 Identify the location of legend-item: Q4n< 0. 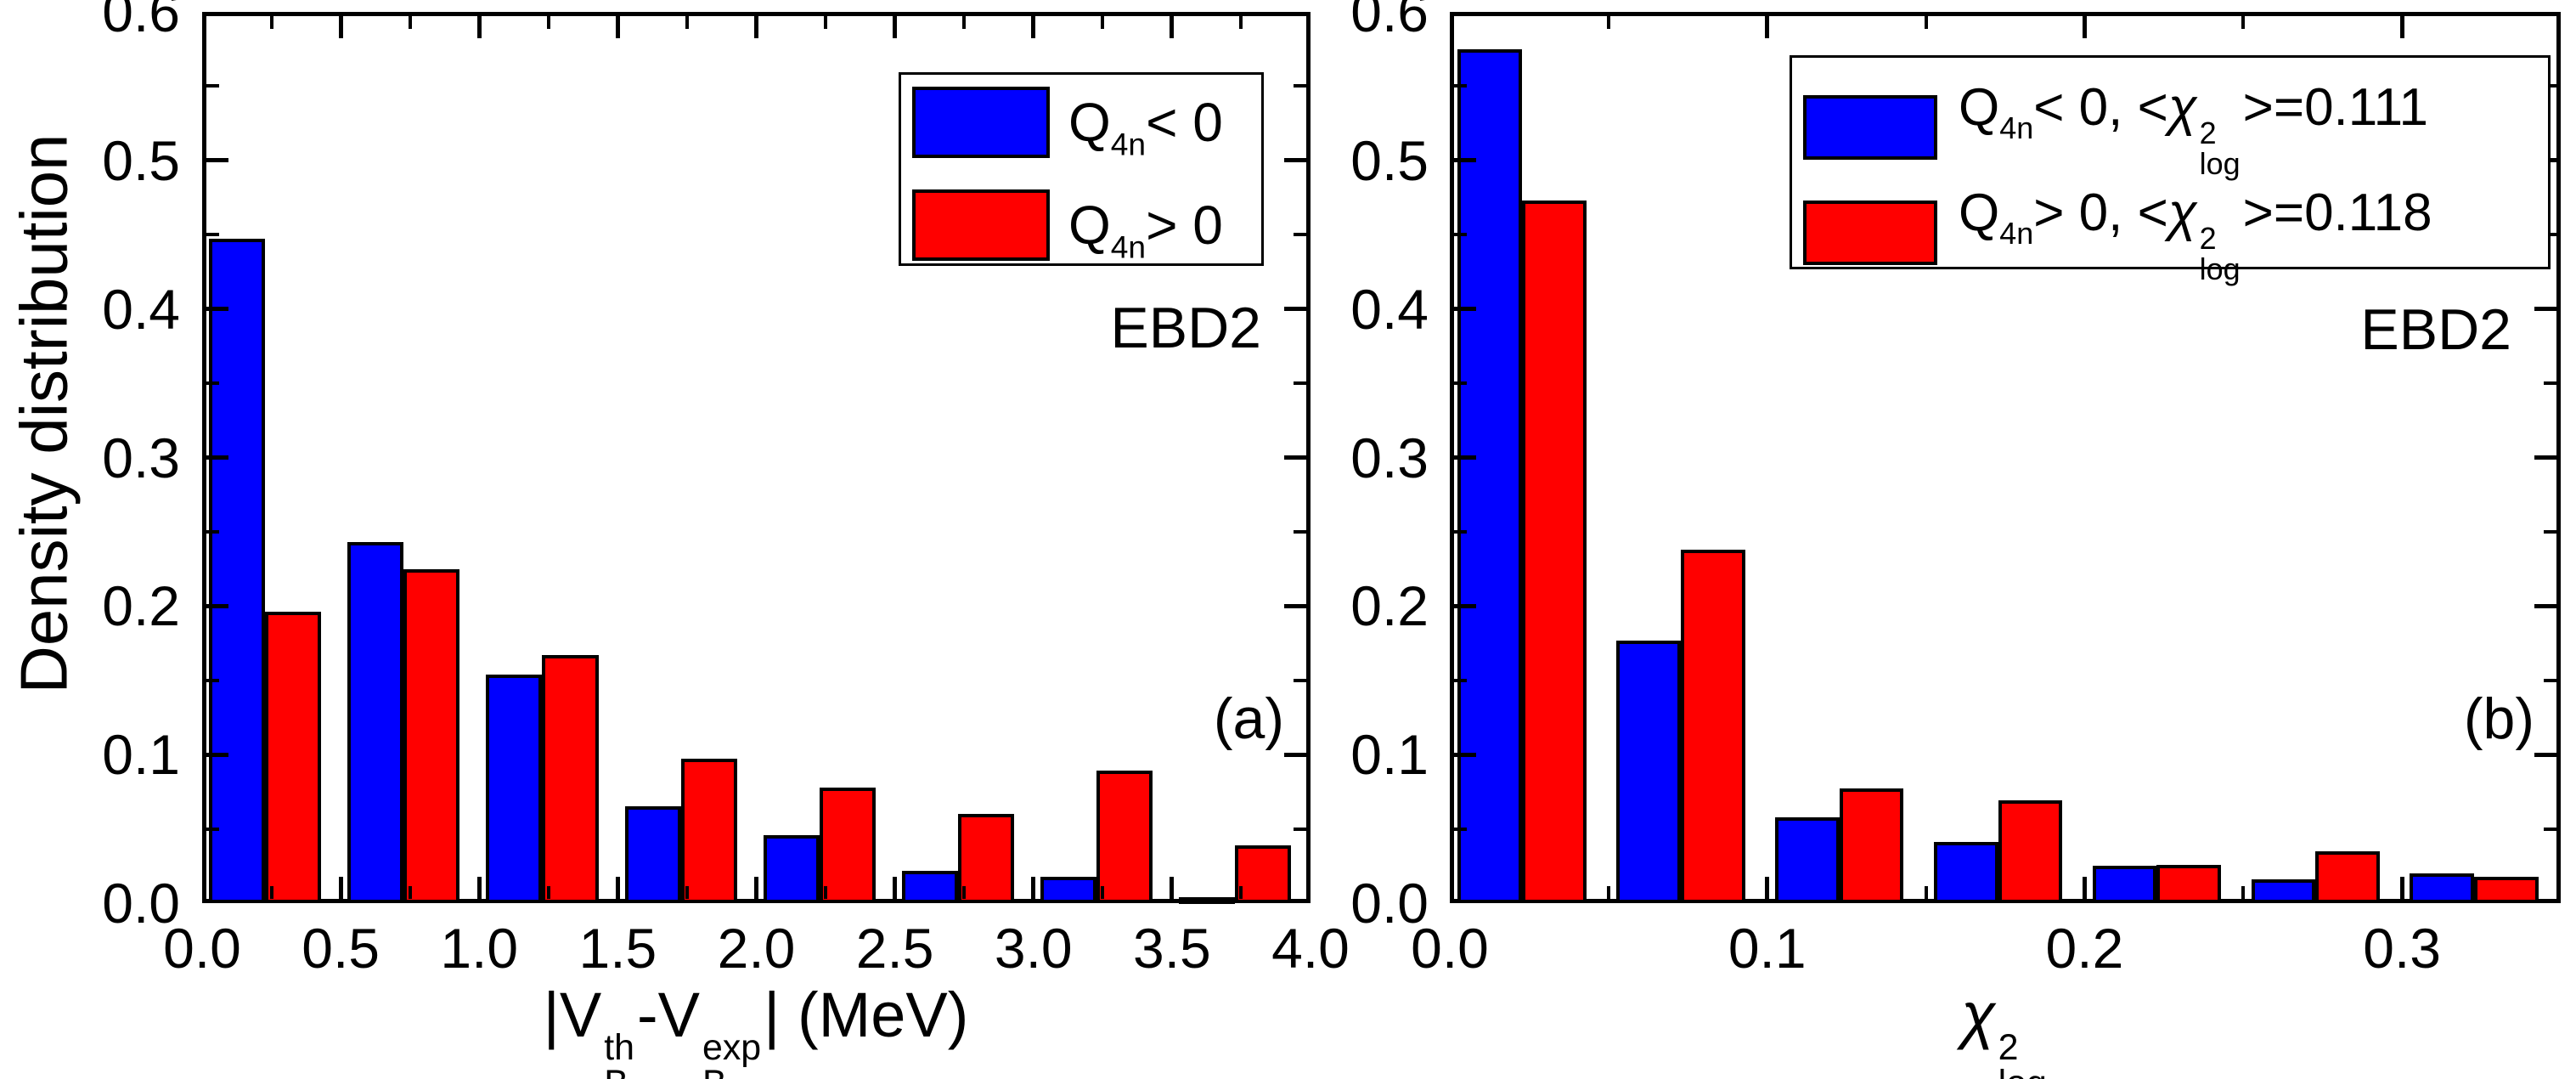
(1067, 123).